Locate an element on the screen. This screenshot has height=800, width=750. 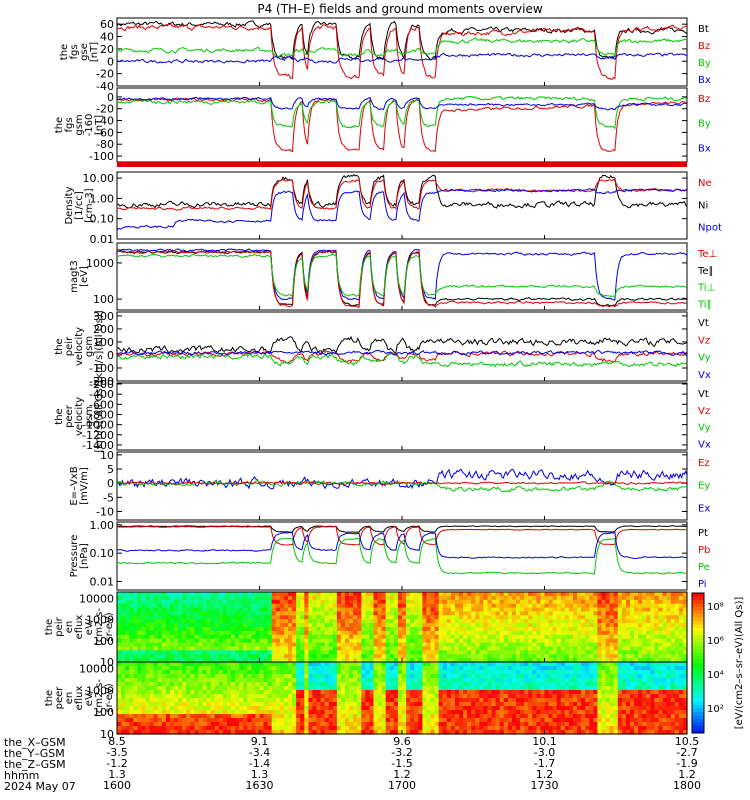
y-axis-label: the is located at coordinates (64, 52).